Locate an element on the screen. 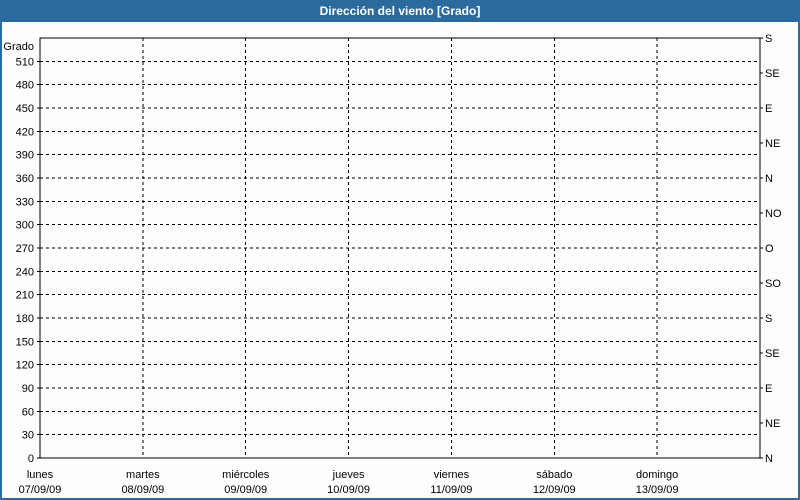  chart-title: Dirección del viento [Grado] is located at coordinates (400, 11).